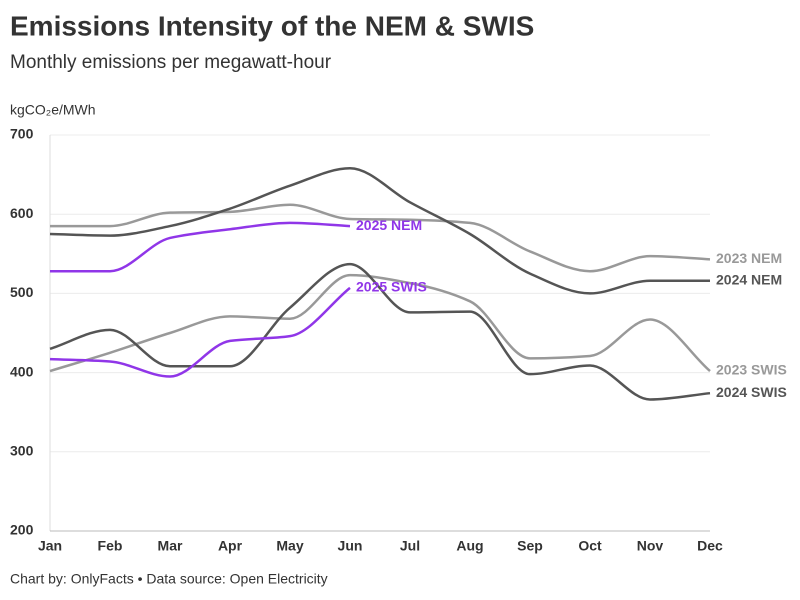 The width and height of the screenshot is (800, 600). What do you see at coordinates (50, 546) in the screenshot?
I see `x-tick-label: Jan` at bounding box center [50, 546].